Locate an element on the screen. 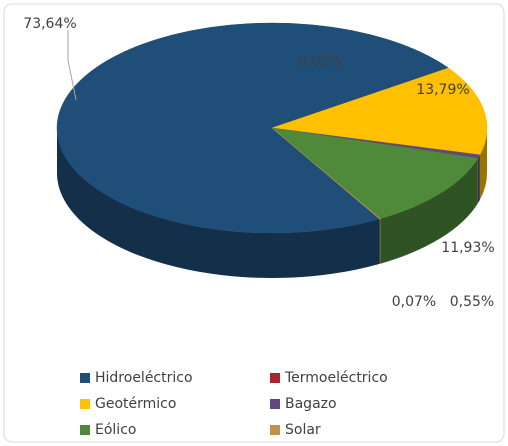 This screenshot has height=446, width=508. data-label: 0,55% is located at coordinates (472, 302).